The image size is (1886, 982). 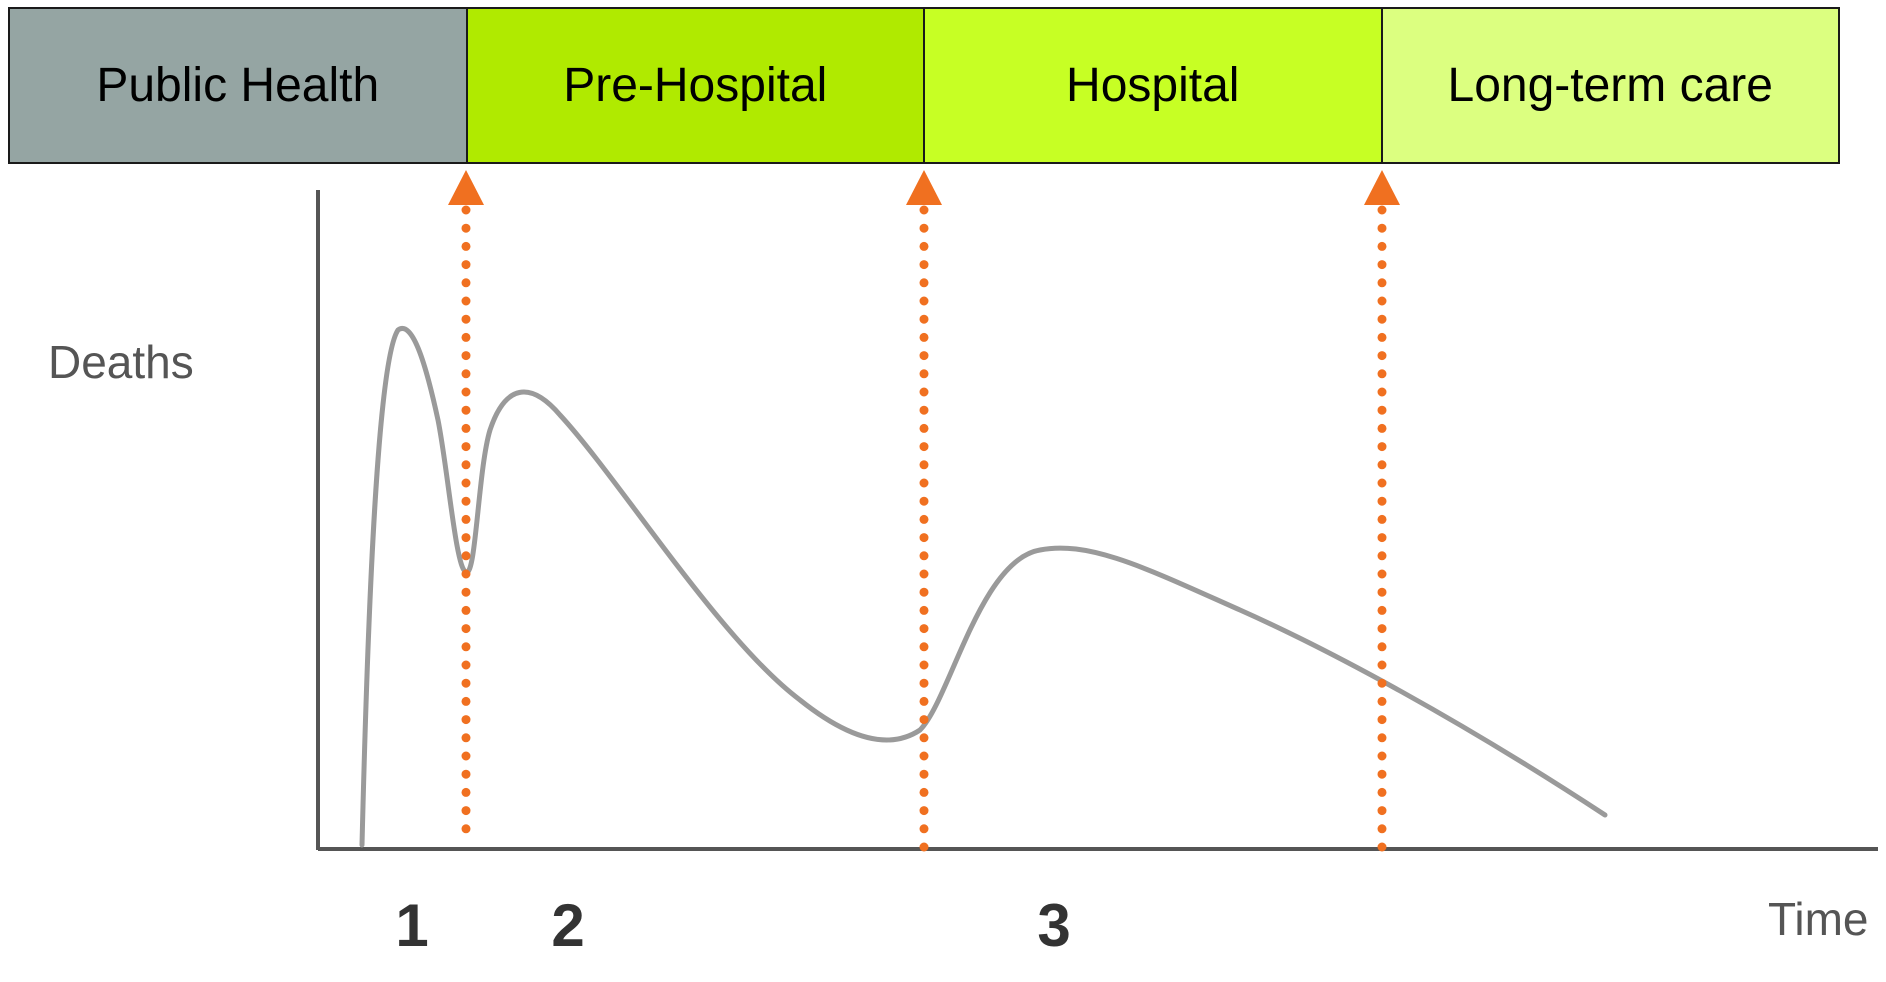 What do you see at coordinates (1382, 514) in the screenshot?
I see `divider-long-term-care` at bounding box center [1382, 514].